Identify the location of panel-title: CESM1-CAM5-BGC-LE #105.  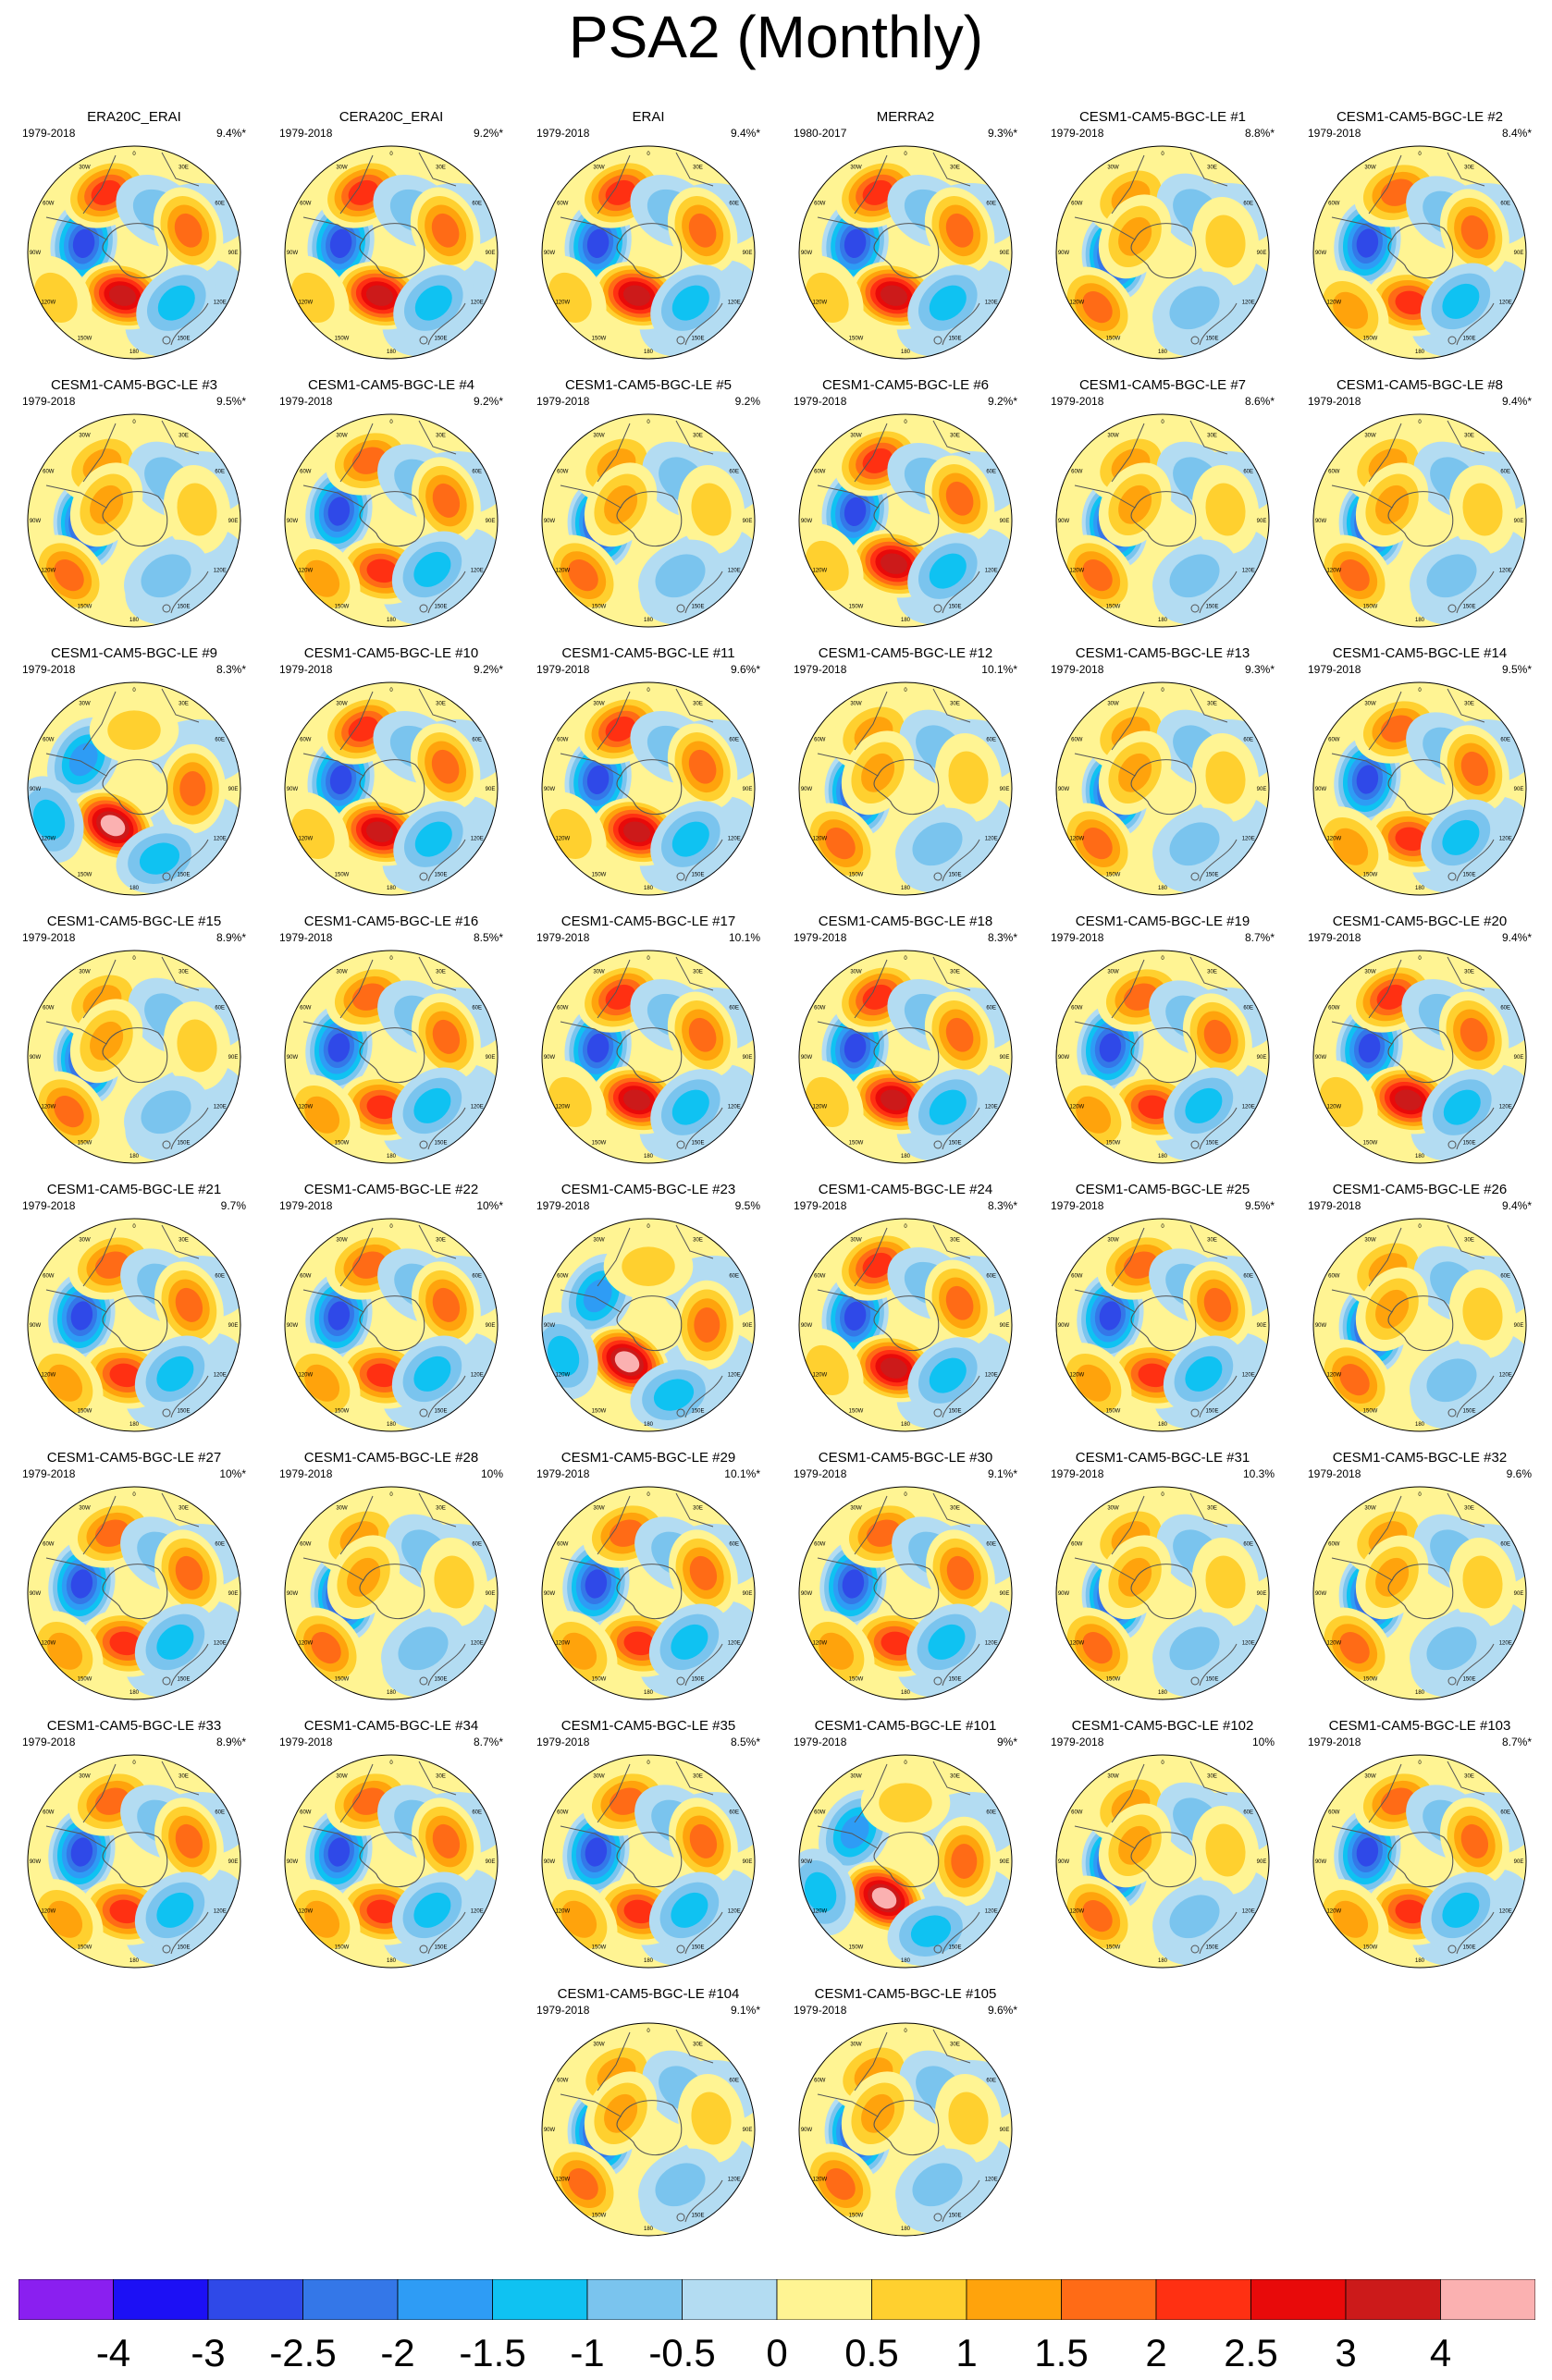
(905, 1994).